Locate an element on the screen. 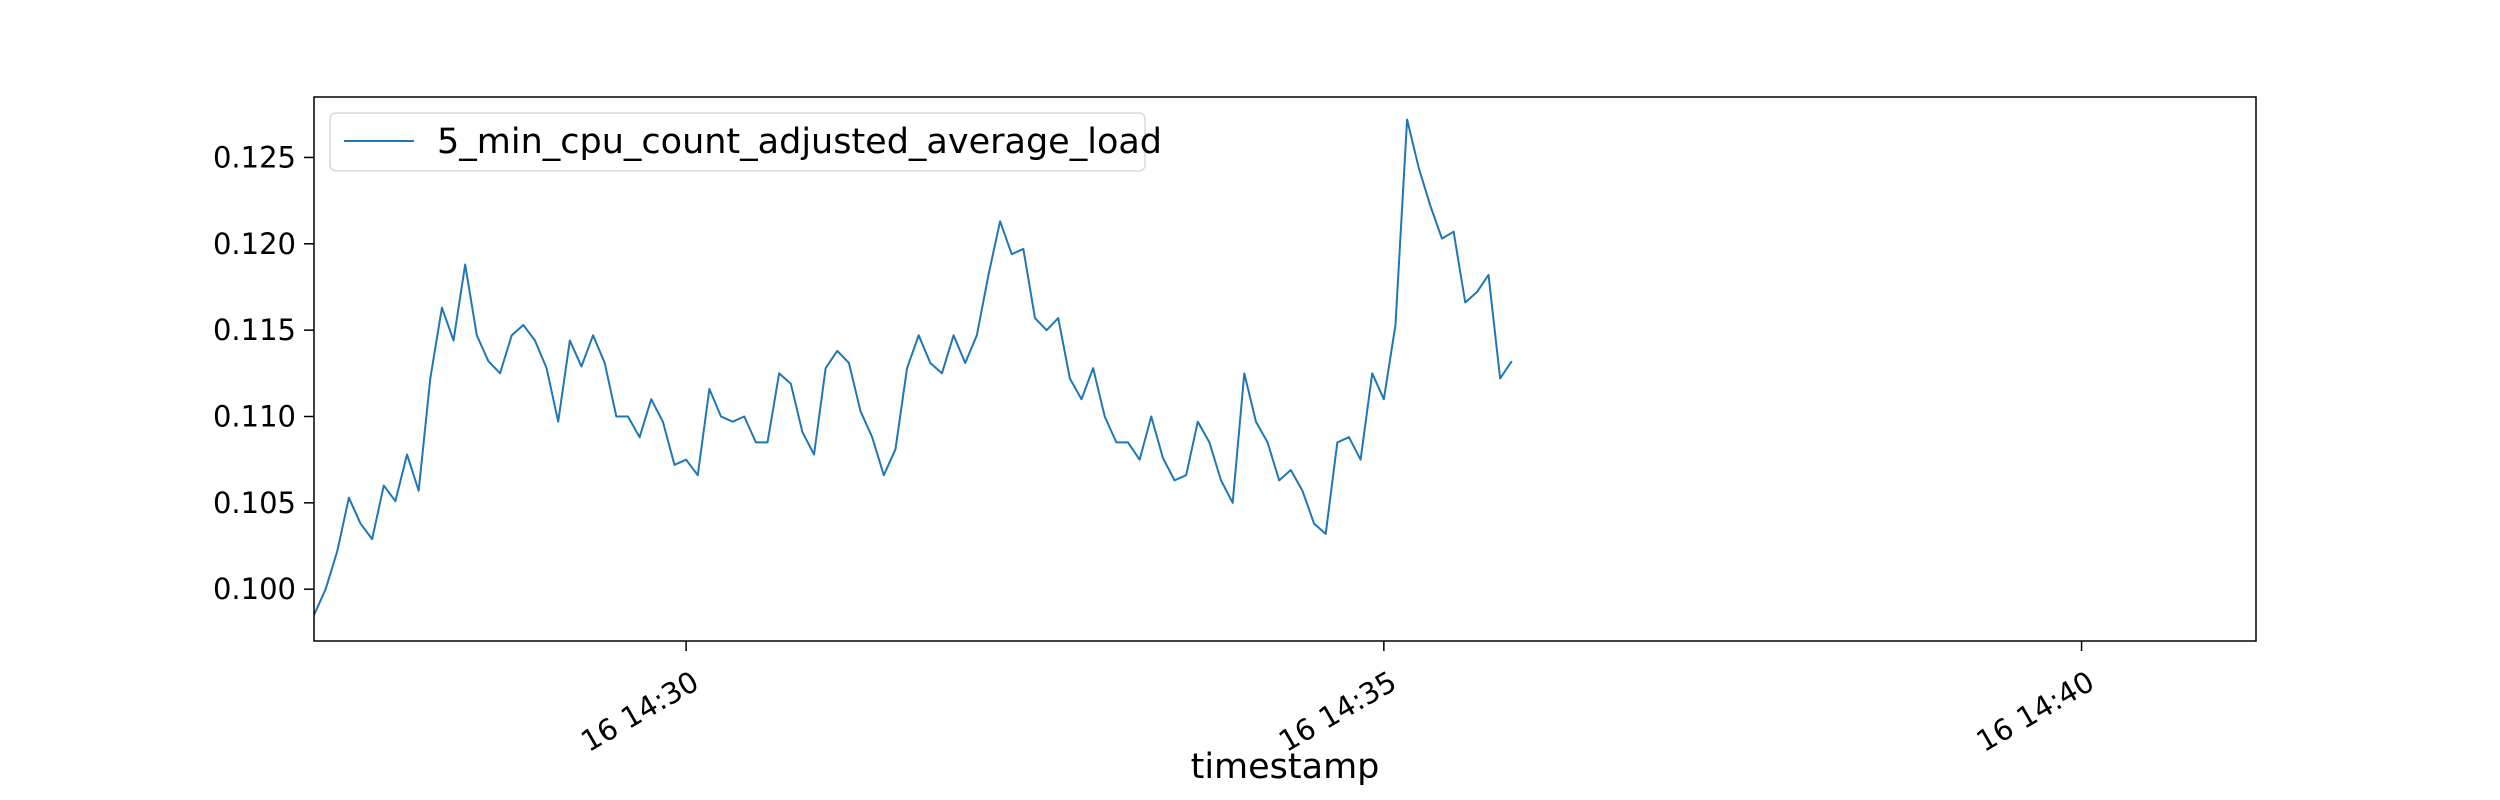 Image resolution: width=2500 pixels, height=800 pixels. y-tick-label: 0.100 is located at coordinates (254, 589).